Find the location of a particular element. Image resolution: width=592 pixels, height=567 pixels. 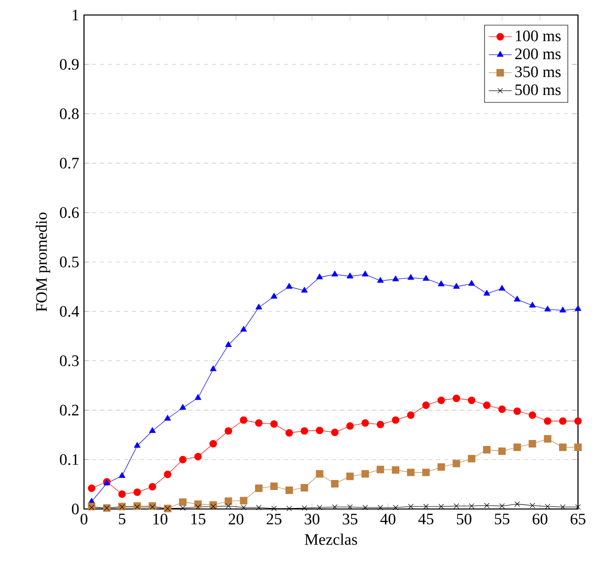

legend-label: 350 ms is located at coordinates (538, 72).